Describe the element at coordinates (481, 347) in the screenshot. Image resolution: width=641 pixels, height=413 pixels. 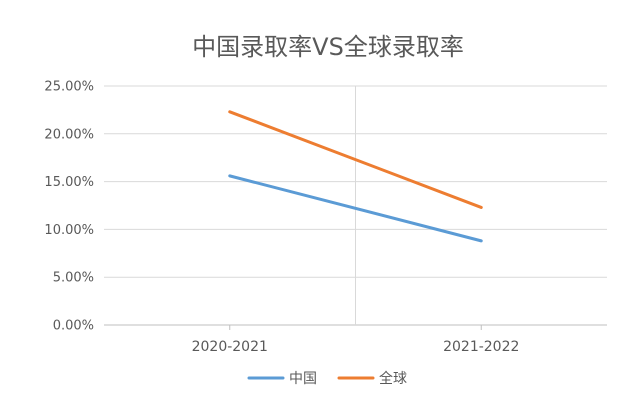
I see `x-tick-label: 2021-2022` at that location.